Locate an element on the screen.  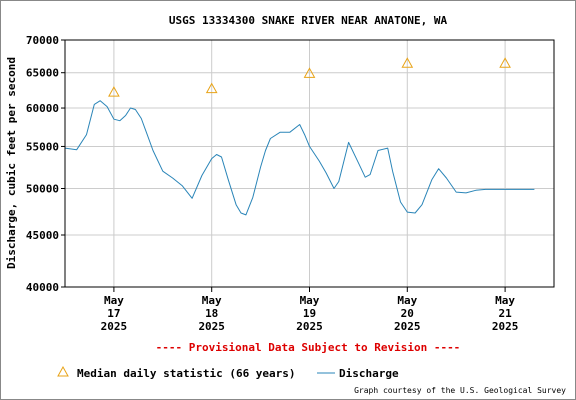
y-axis-label: Discharge, cubic feet per second is located at coordinates (11, 163).